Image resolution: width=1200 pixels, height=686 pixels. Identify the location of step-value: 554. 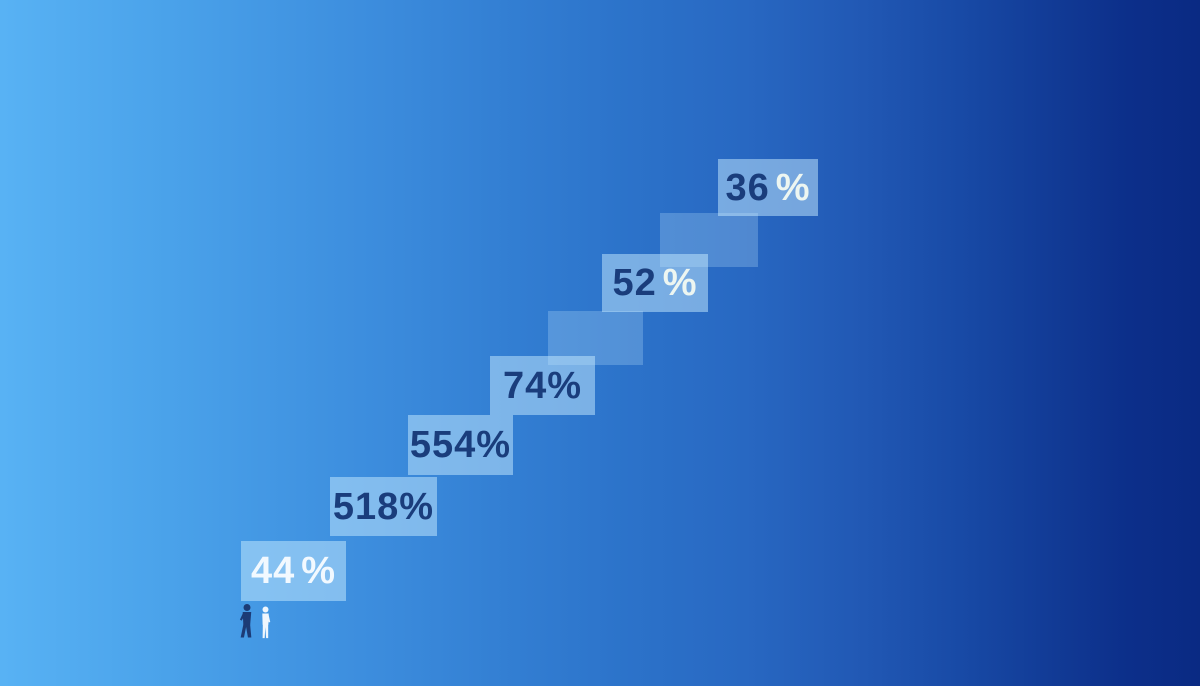
(443, 445).